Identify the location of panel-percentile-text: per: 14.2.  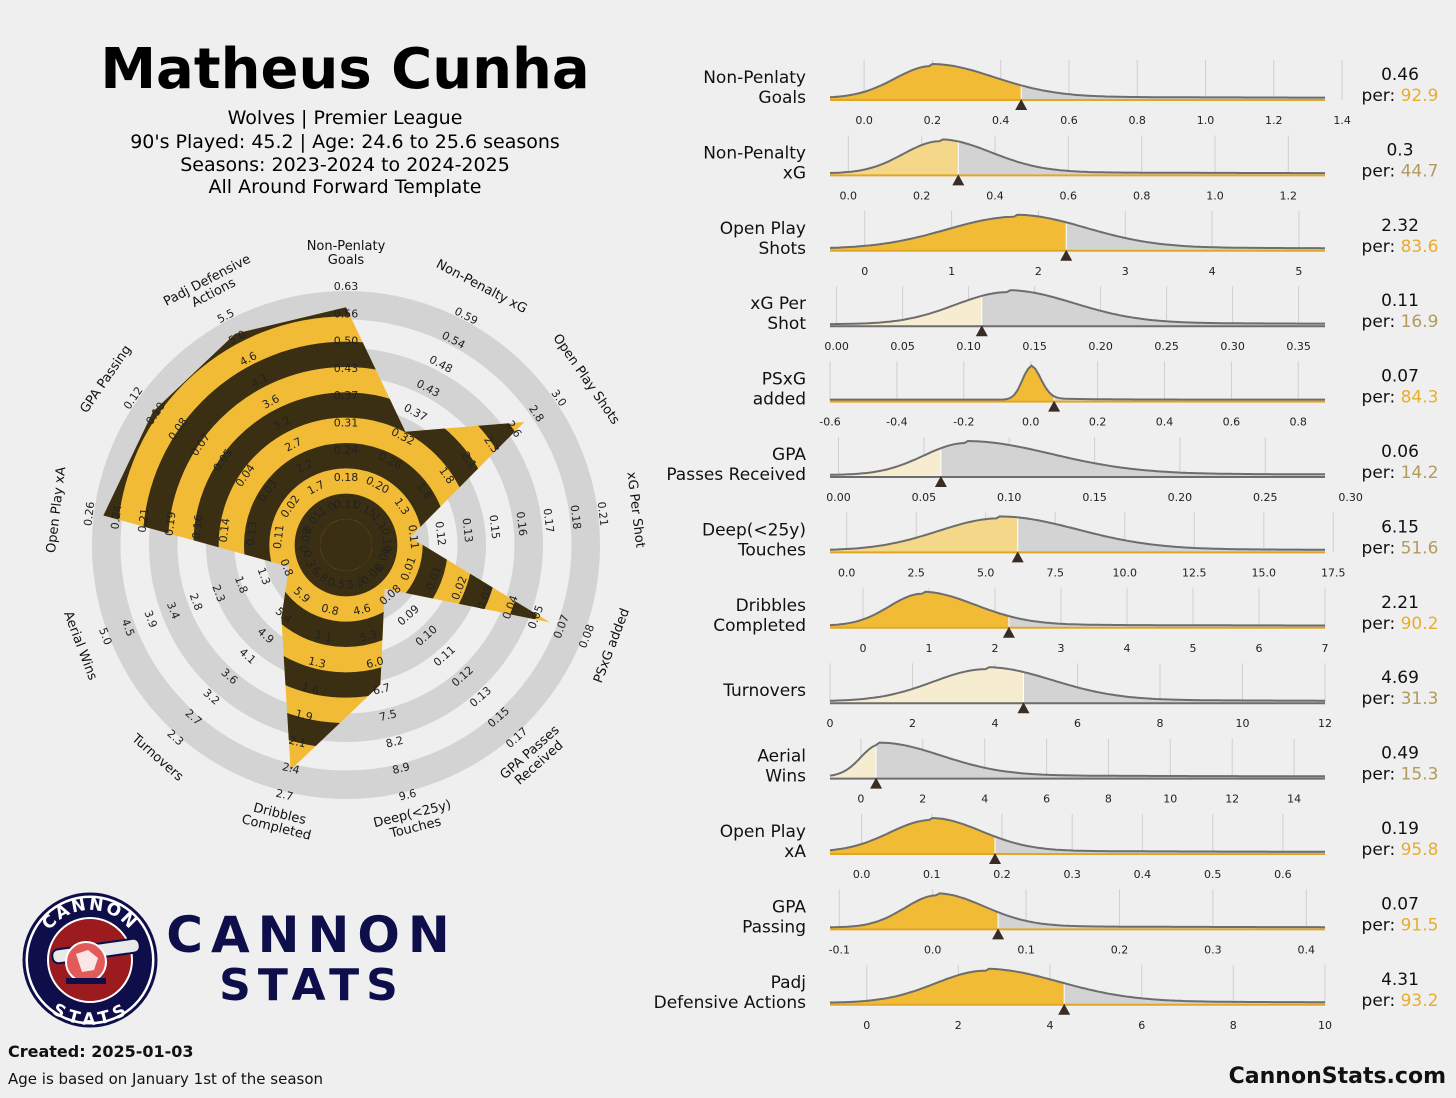
(1400, 473).